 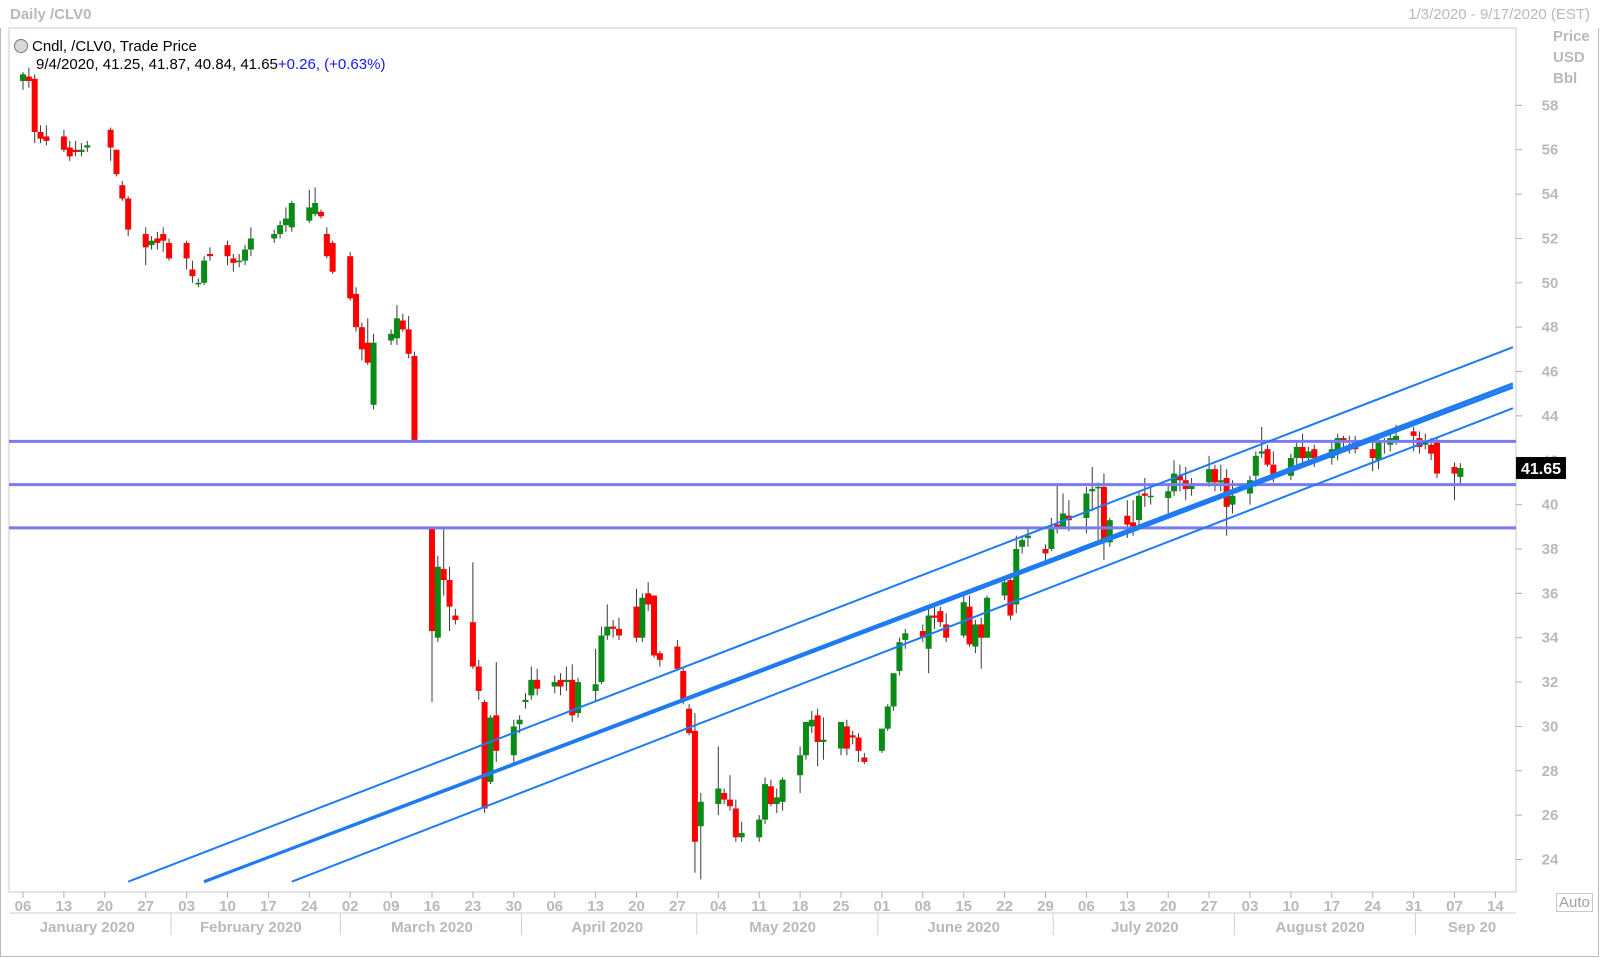 What do you see at coordinates (1550, 593) in the screenshot?
I see `y-tick-label: 36` at bounding box center [1550, 593].